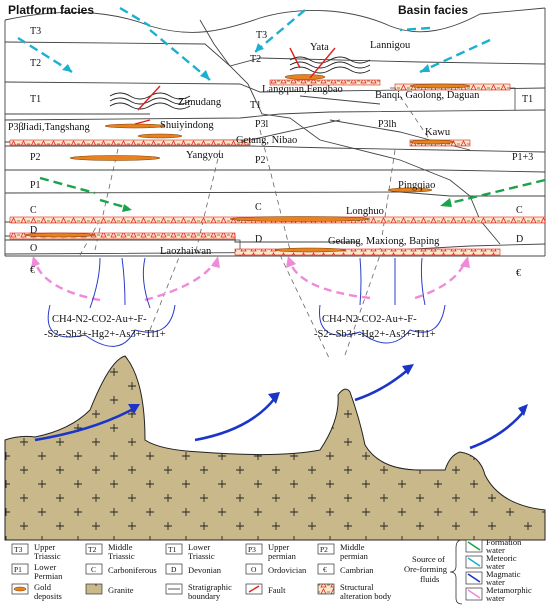 Image resolution: width=550 pixels, height=610 pixels. What do you see at coordinates (254, 43) in the screenshot?
I see `meteoric-water-arrows` at bounding box center [254, 43].